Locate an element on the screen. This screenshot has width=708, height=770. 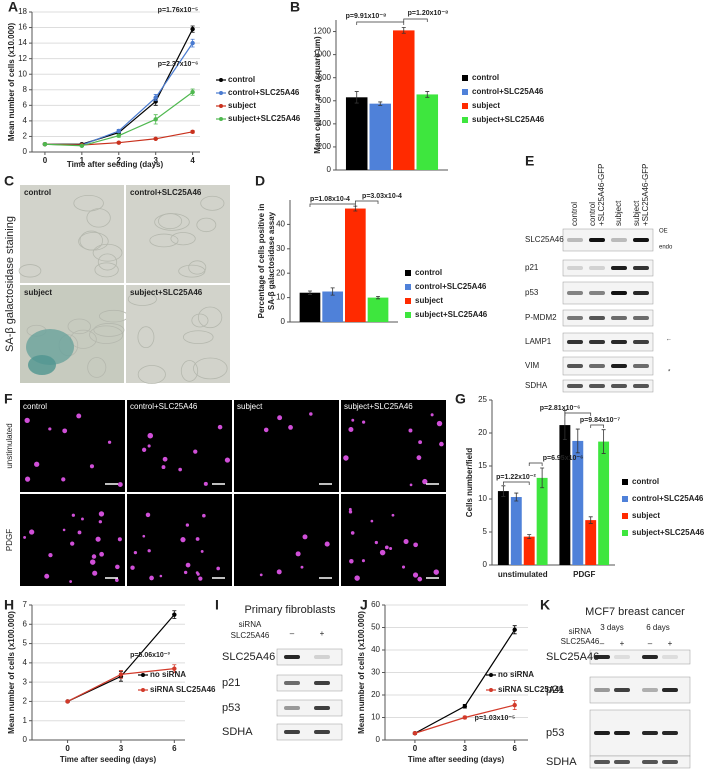
legend-label: subject+SLC25A46 is located at coordinates (668, 532).